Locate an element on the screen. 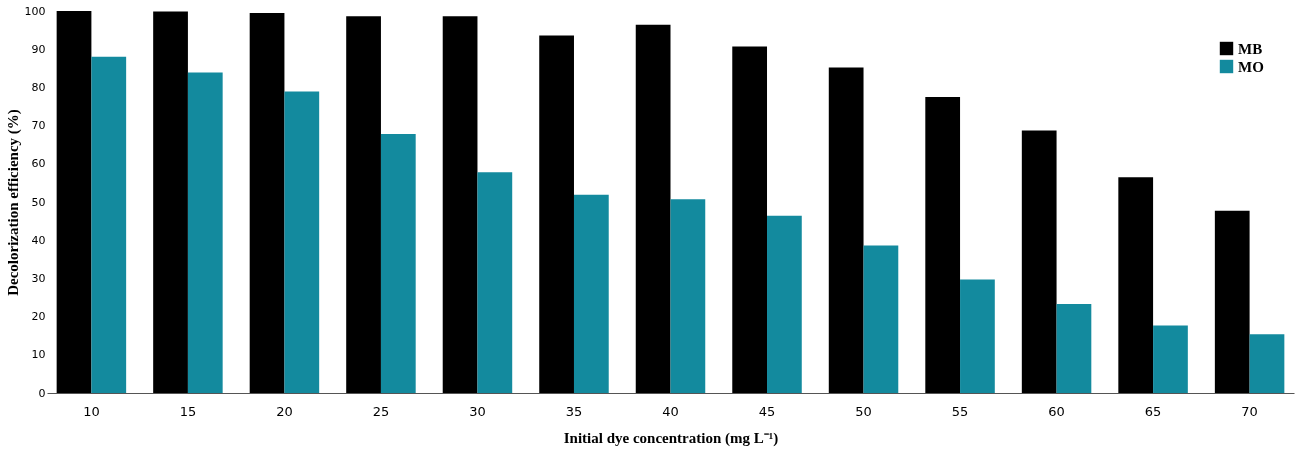 This screenshot has height=450, width=1299. y-axis-title: Decolorization efficiency (%) is located at coordinates (13, 202).